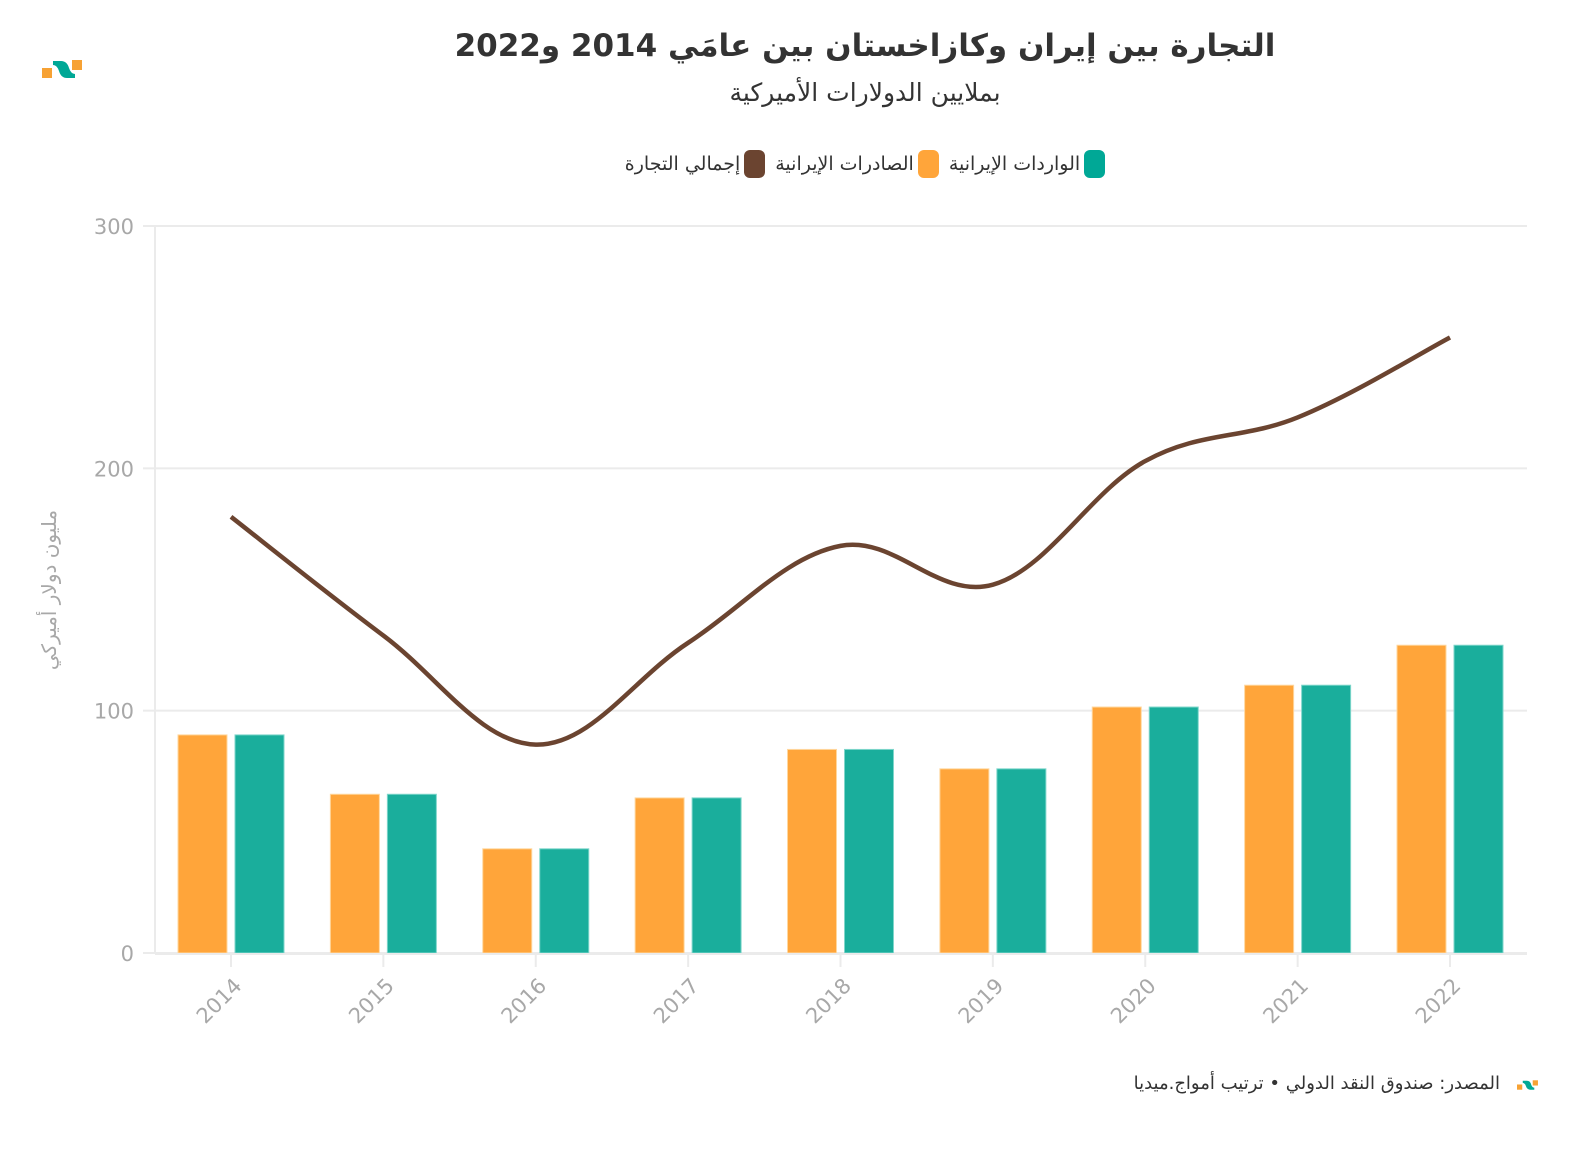 The image size is (1592, 1150). I want to click on legend-swatch-imports, so click(1095, 164).